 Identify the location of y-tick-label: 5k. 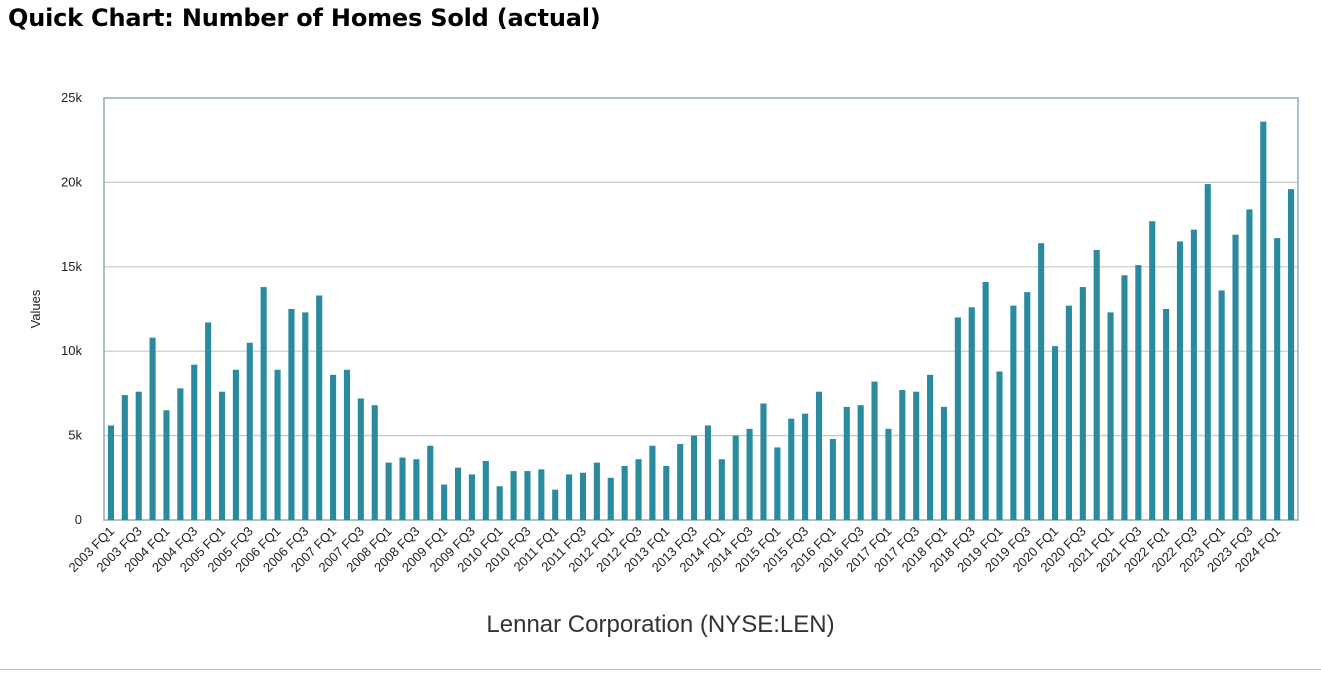
(75, 435).